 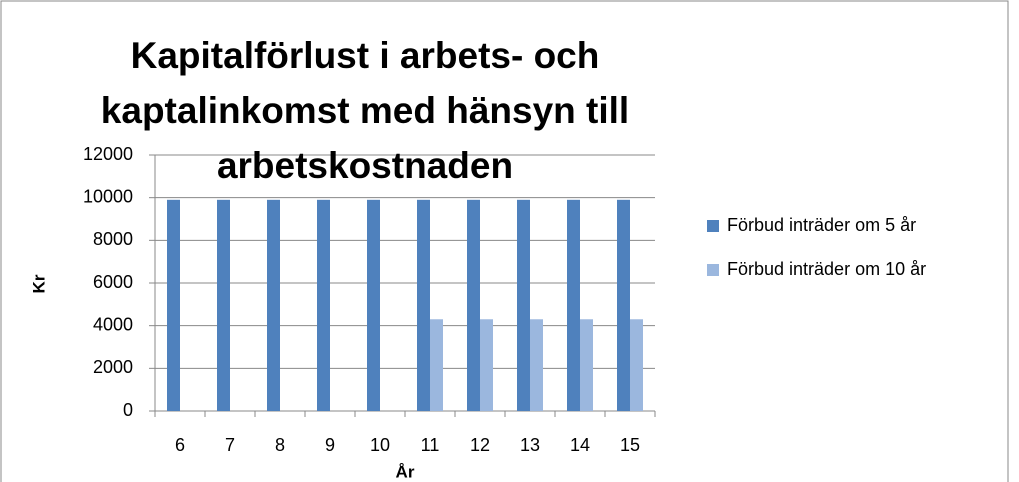 I want to click on y-tick-label: 0, so click(x=128, y=410).